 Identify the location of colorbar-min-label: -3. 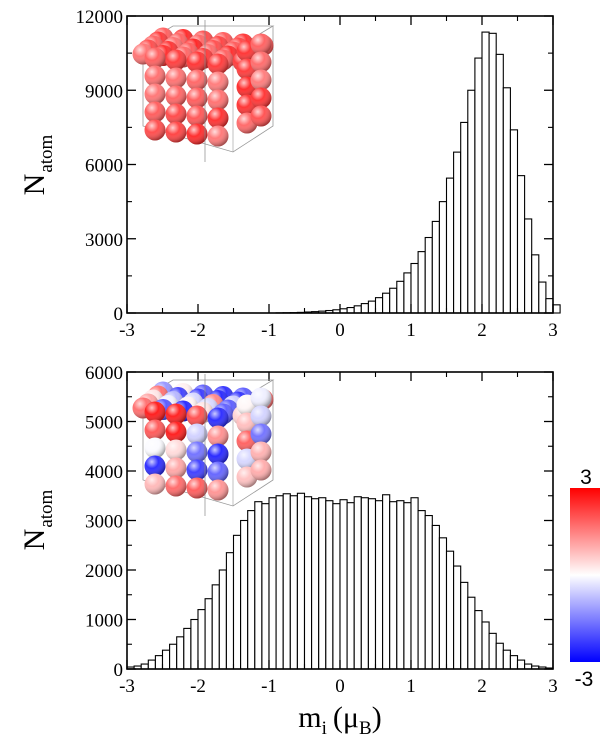
(584, 679).